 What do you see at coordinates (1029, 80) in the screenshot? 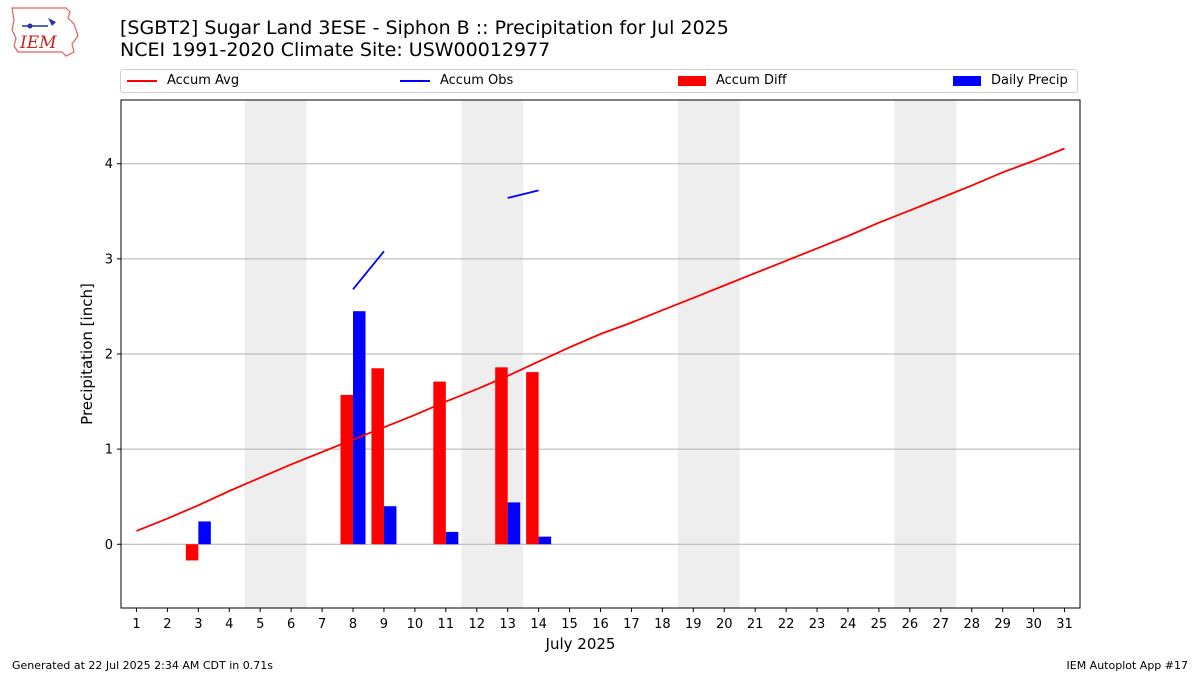
I see `legend-label-daily-precip: Daily Precip` at bounding box center [1029, 80].